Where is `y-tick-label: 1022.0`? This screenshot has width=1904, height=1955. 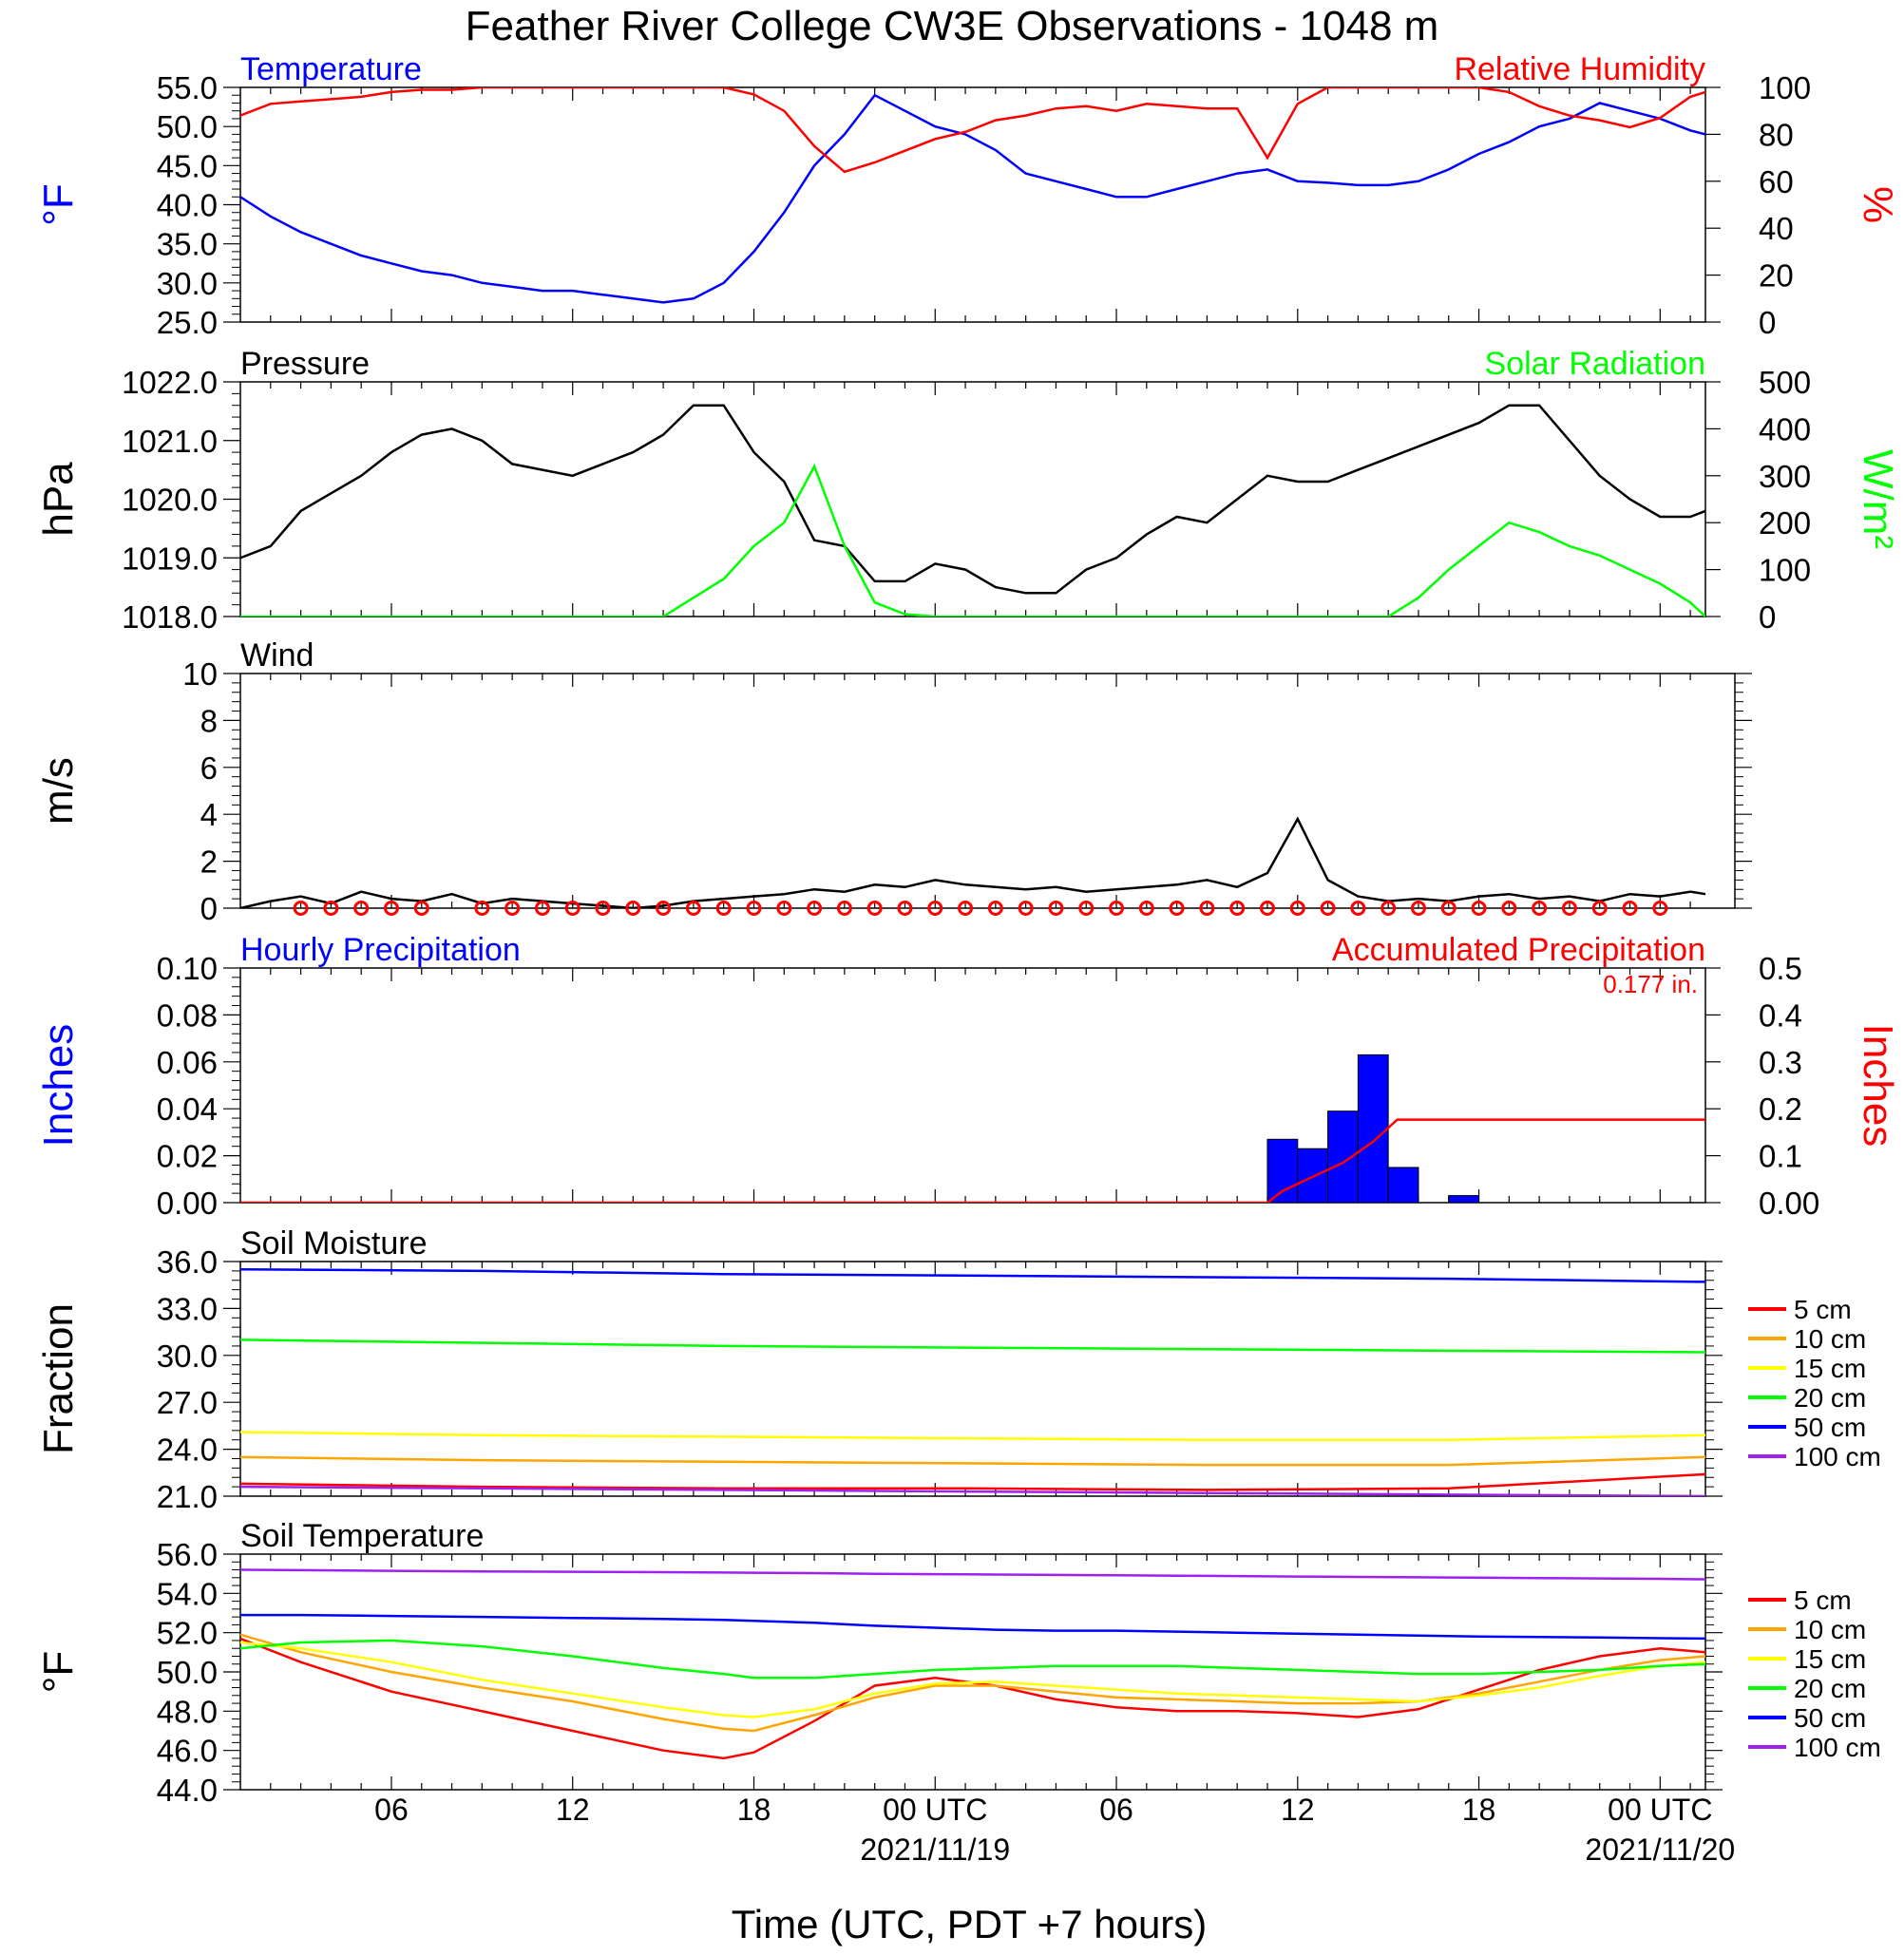
y-tick-label: 1022.0 is located at coordinates (170, 382).